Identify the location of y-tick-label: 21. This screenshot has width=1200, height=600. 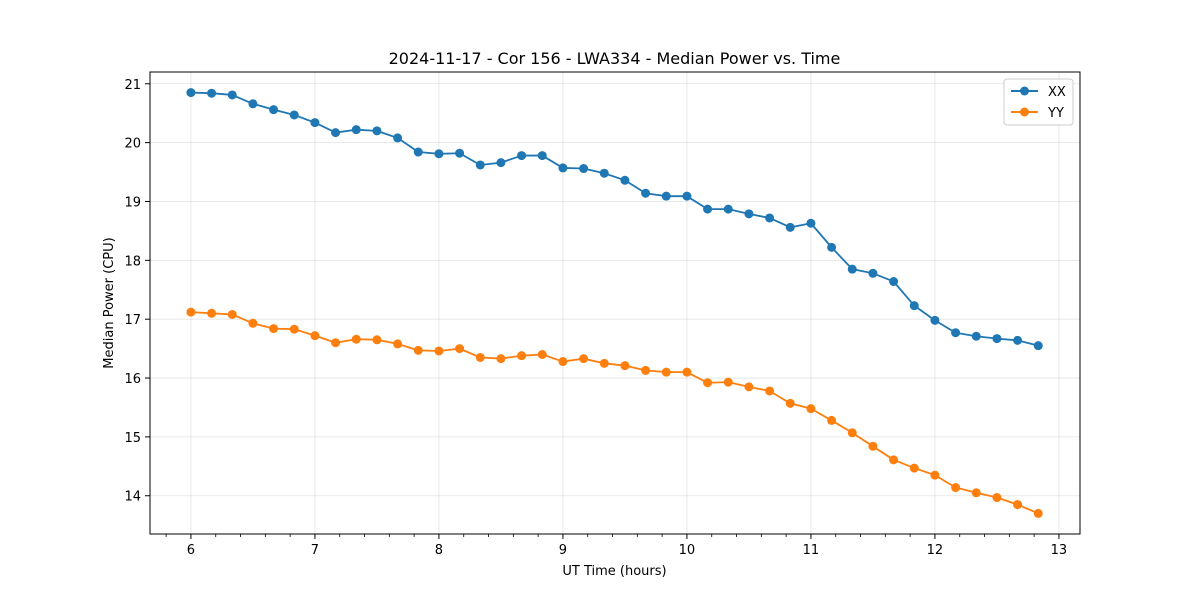
(132, 85).